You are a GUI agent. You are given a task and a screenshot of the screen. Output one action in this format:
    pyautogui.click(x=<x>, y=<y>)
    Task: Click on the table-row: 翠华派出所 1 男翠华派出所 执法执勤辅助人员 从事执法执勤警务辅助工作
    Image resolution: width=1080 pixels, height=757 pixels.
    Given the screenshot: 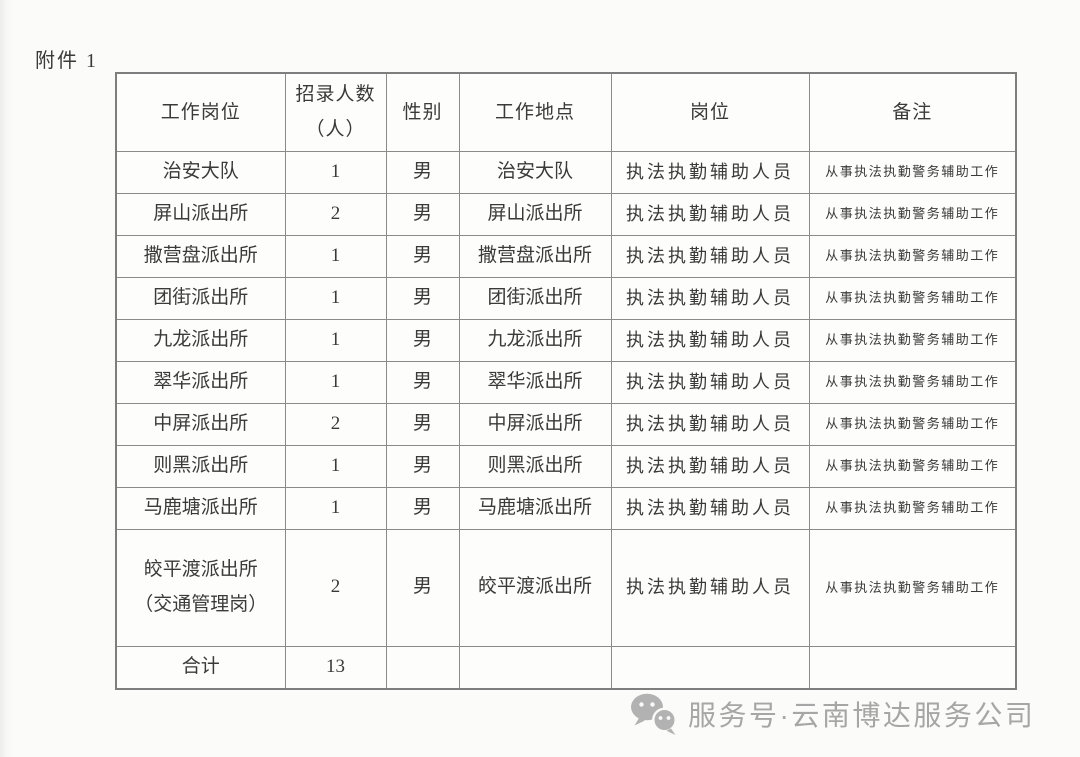 What is the action you would take?
    pyautogui.click(x=566, y=382)
    